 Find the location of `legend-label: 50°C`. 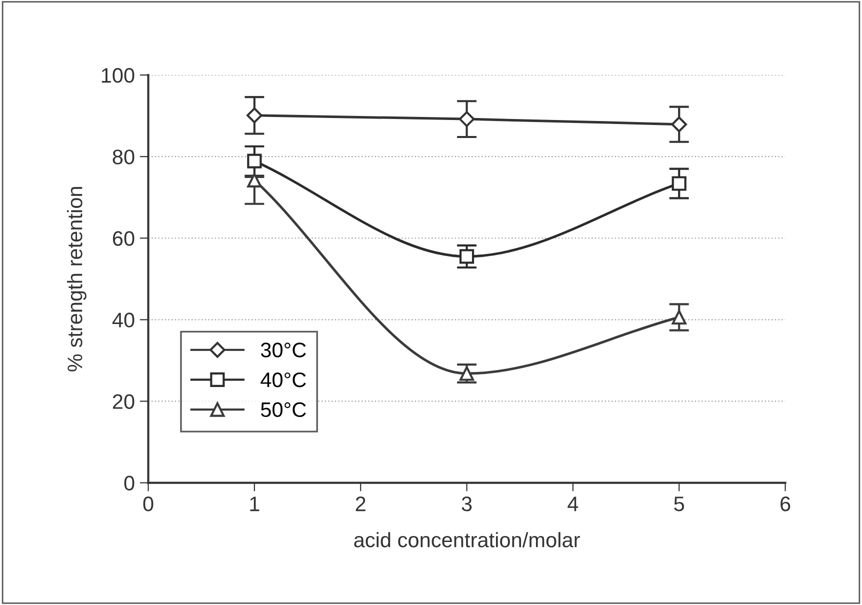

legend-label: 50°C is located at coordinates (283, 410).